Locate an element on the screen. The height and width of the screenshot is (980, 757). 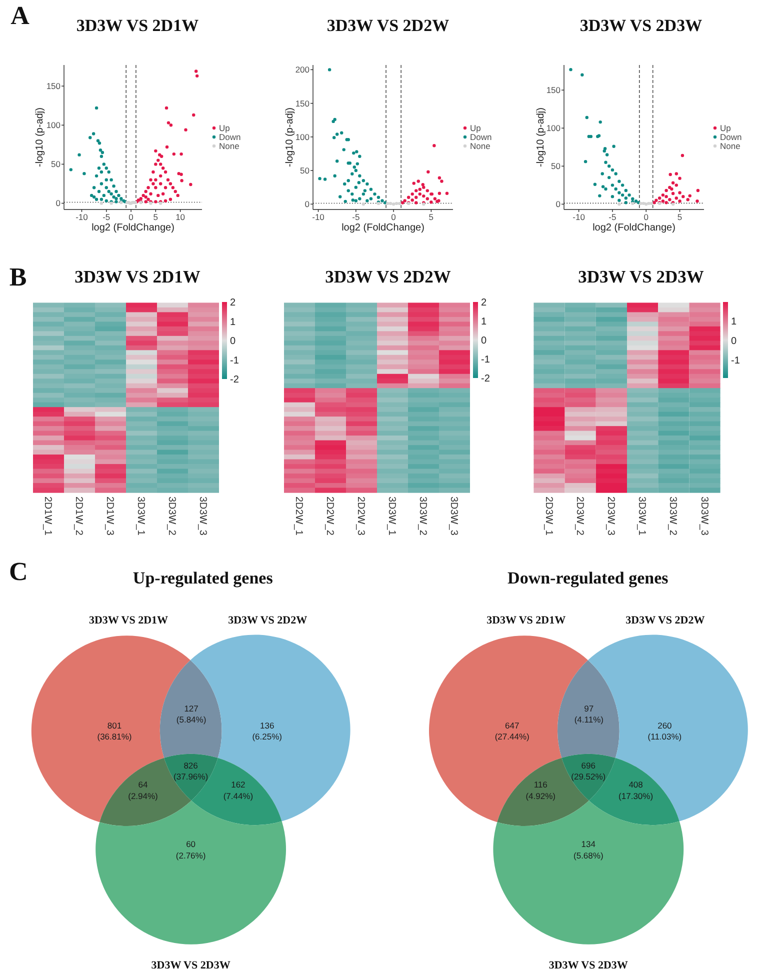
text: 647 is located at coordinates (512, 725).